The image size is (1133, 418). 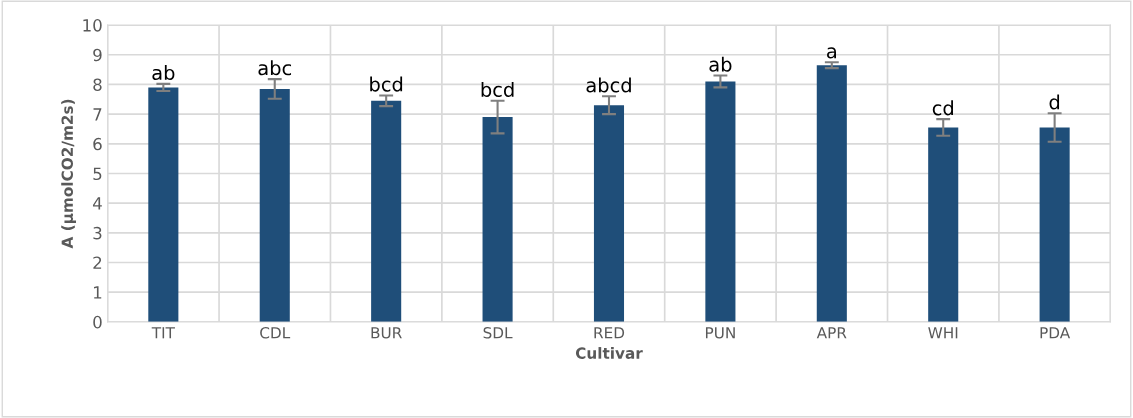 I want to click on x-tick-label: PUN, so click(x=720, y=333).